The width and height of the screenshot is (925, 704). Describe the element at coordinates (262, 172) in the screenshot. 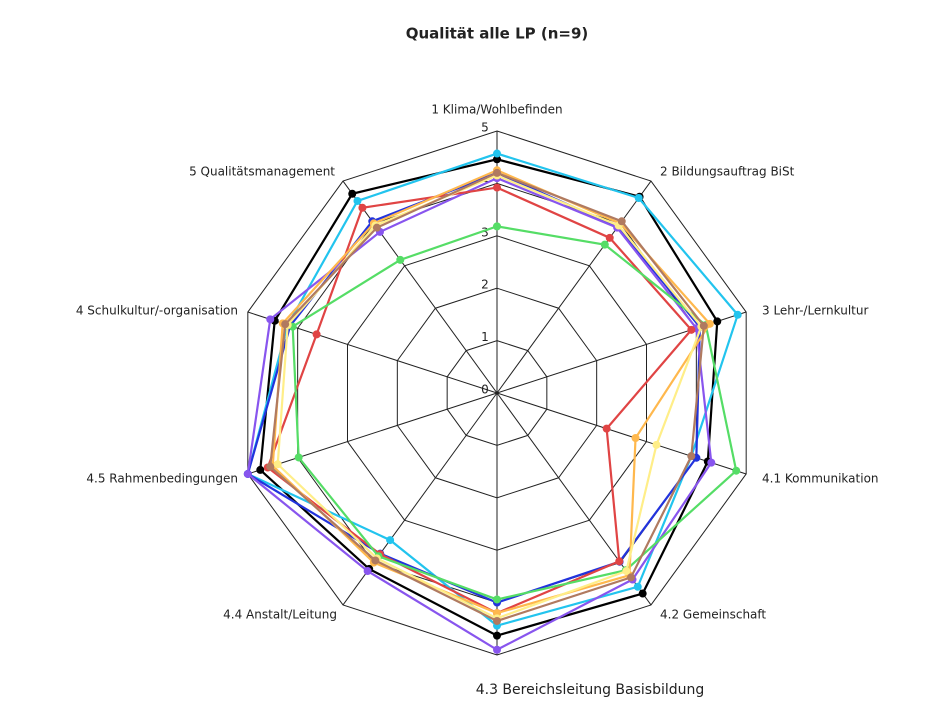

I see `axis-label: 5 Qualitätsmanagement` at that location.